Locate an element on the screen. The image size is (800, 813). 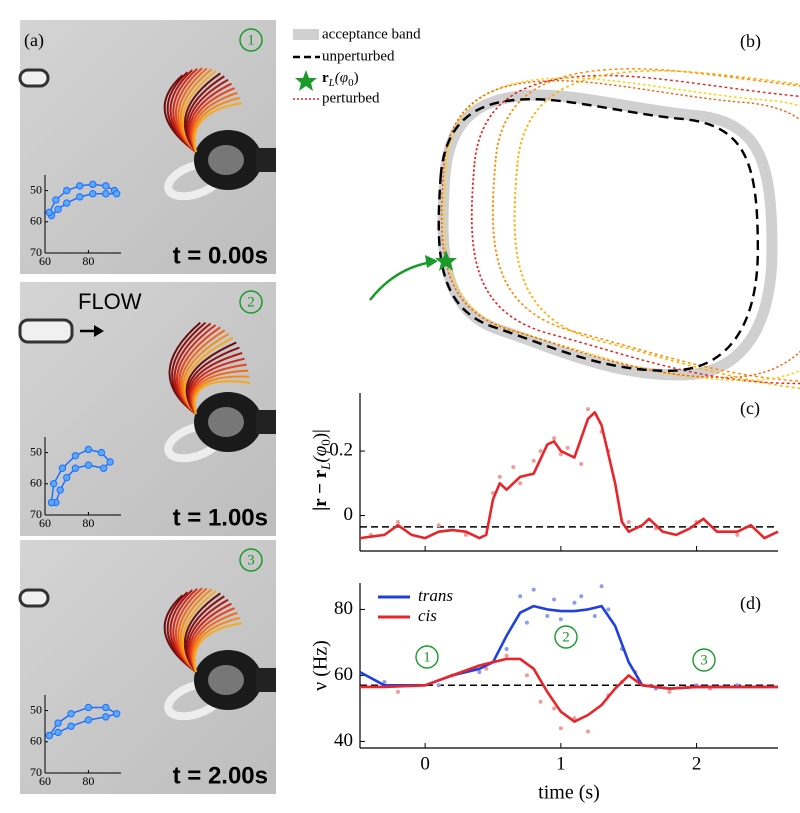
chart: 0 0.2 (c) is located at coordinates (554, 472).